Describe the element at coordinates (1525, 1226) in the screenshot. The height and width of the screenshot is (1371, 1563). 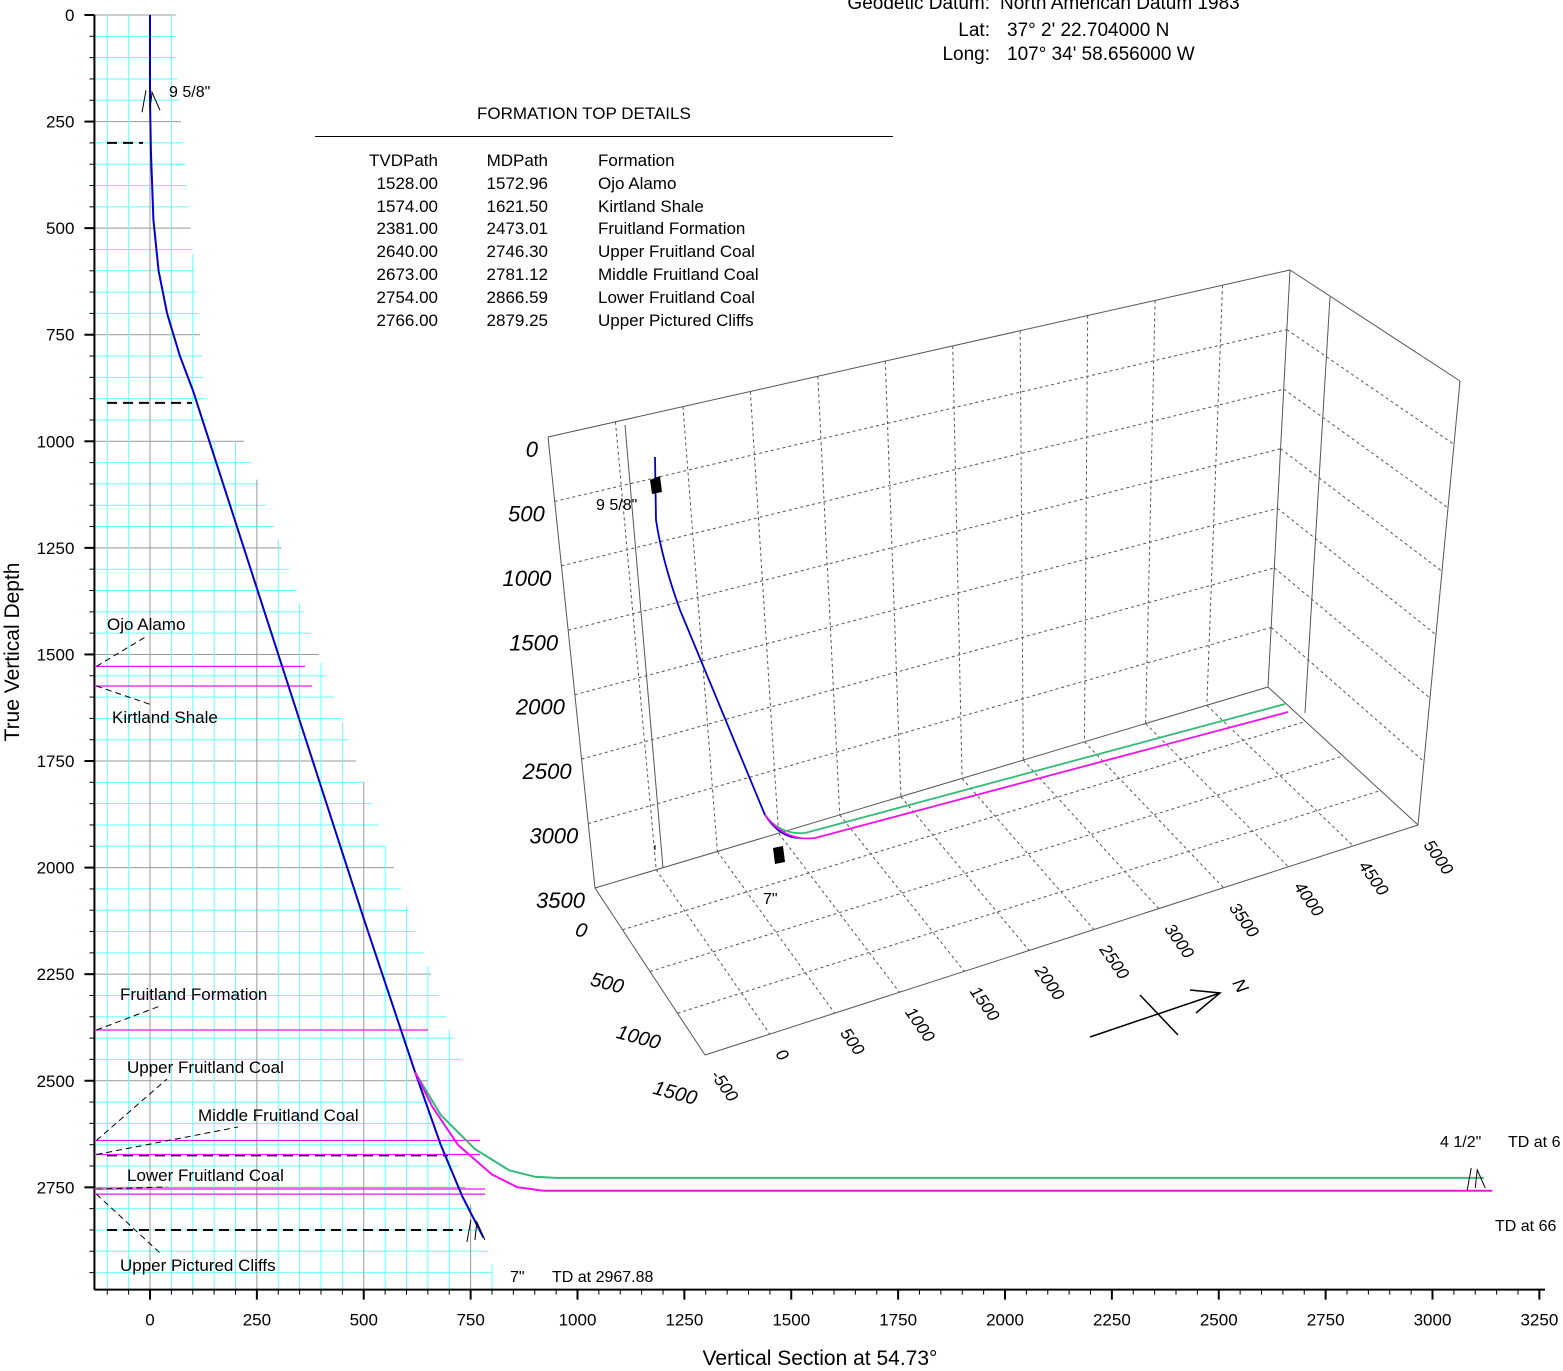
I see `td-annotation: TD at 66` at that location.